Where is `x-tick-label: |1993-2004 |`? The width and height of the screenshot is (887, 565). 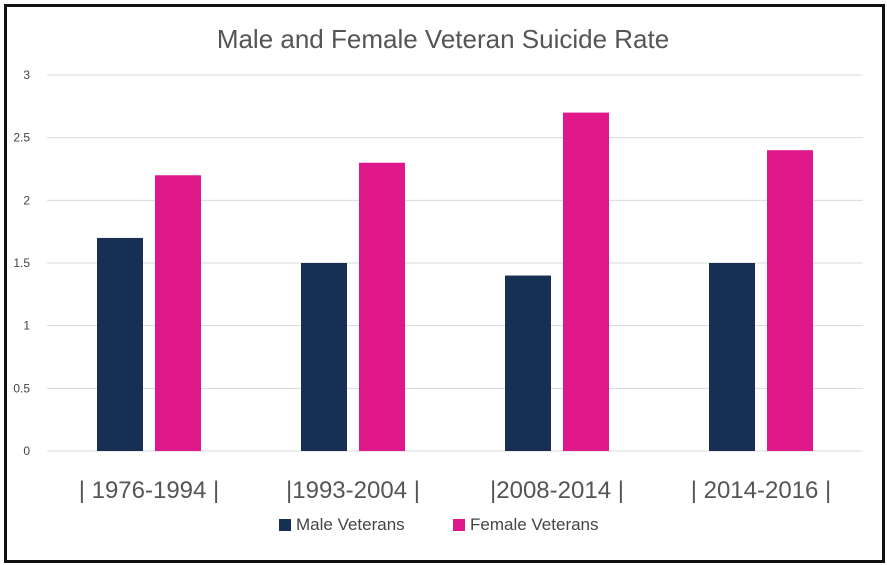 x-tick-label: |1993-2004 | is located at coordinates (353, 490).